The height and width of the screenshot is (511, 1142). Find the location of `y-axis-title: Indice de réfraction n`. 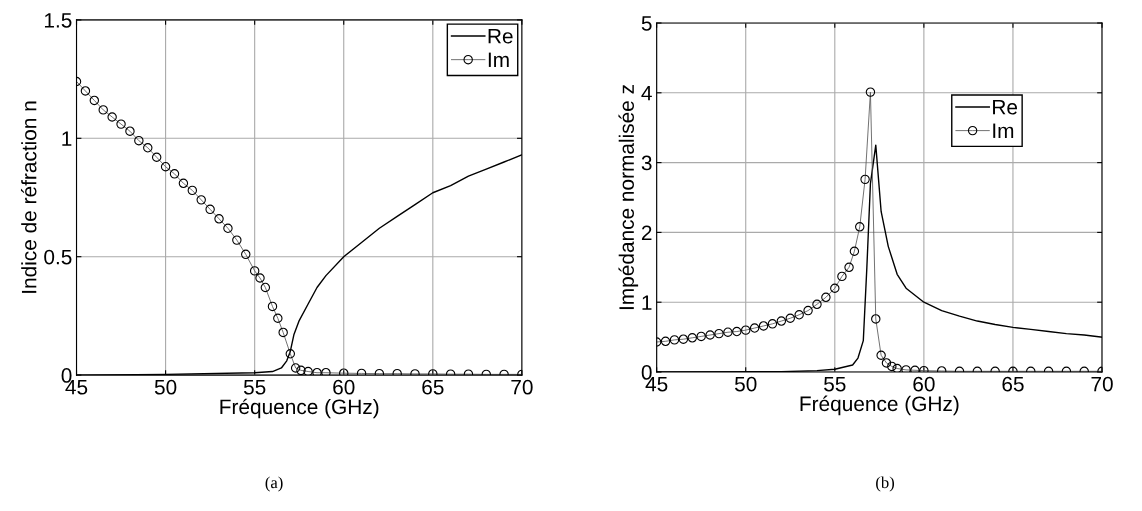

y-axis-title: Indice de réfraction n is located at coordinates (28, 197).